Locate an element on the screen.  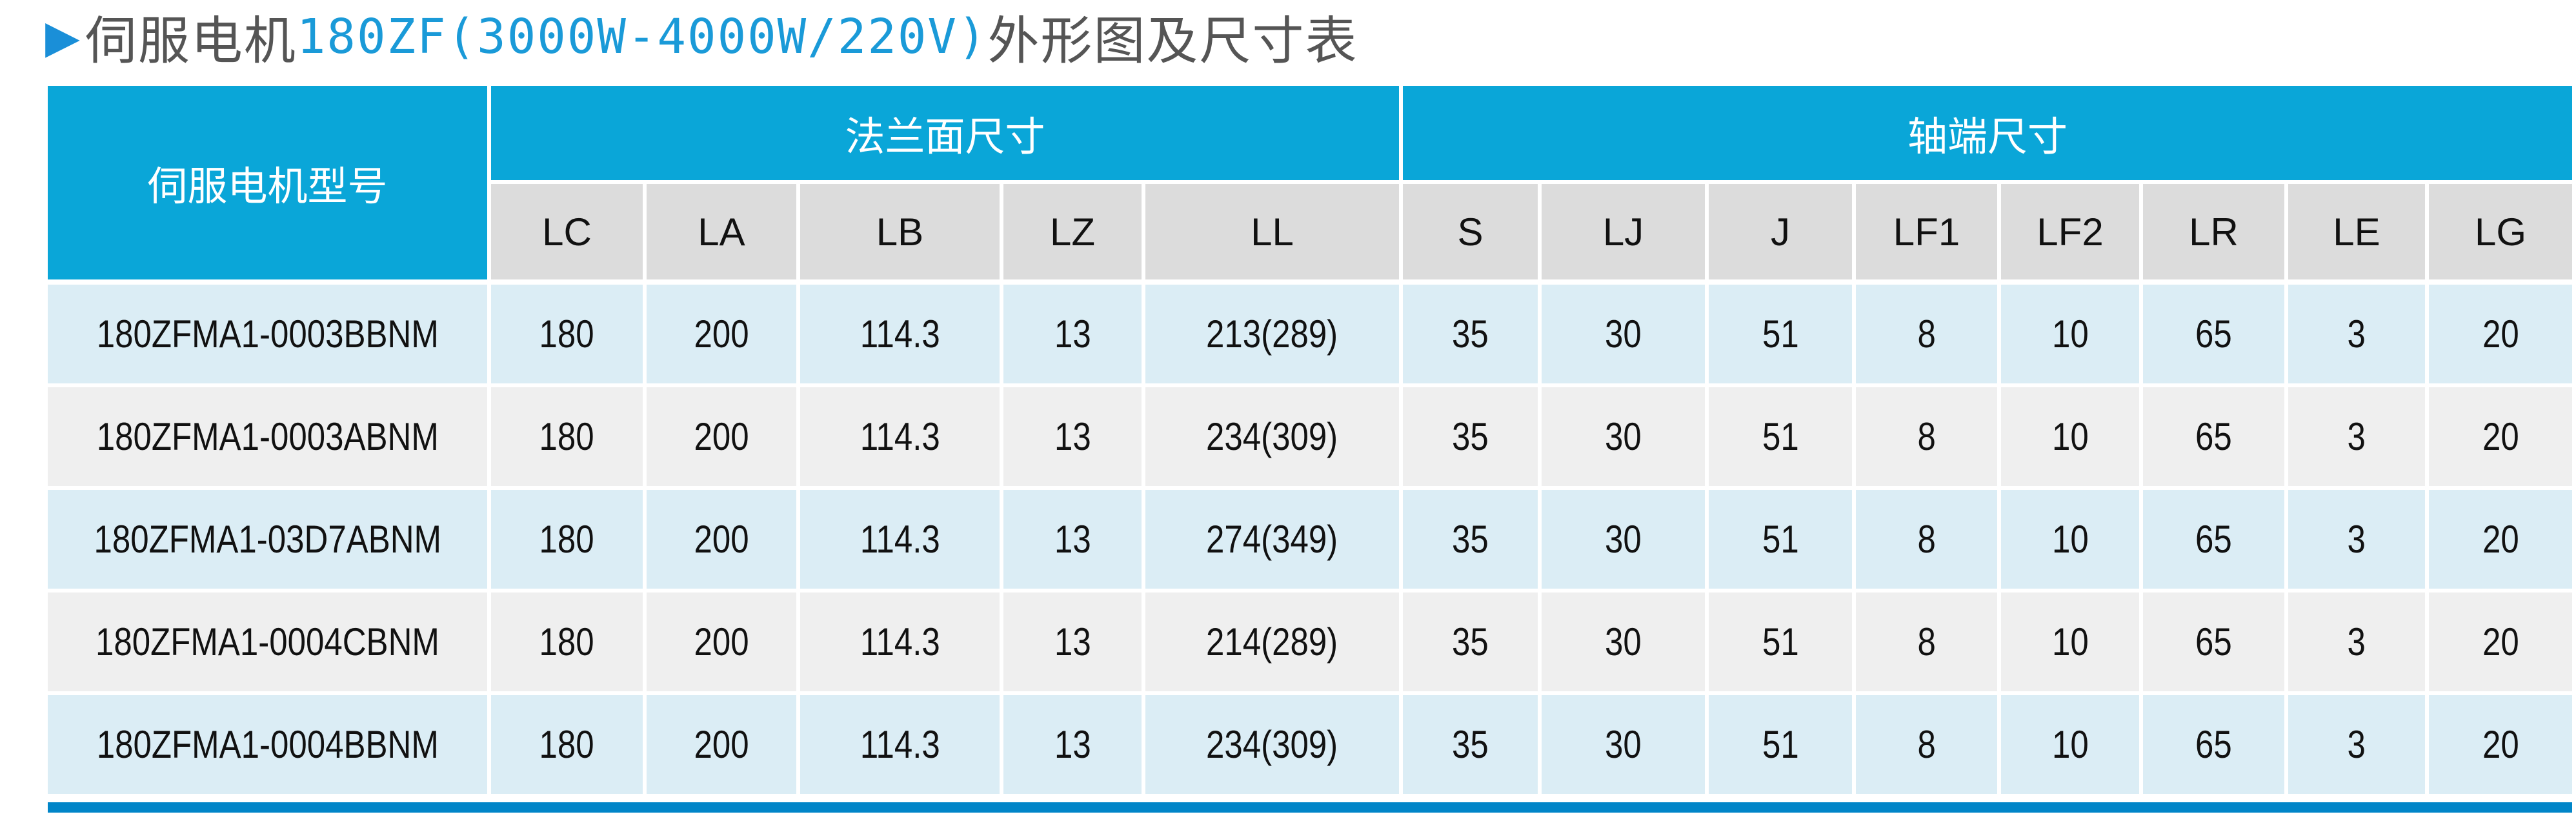
column-header-s: S is located at coordinates (1470, 234).